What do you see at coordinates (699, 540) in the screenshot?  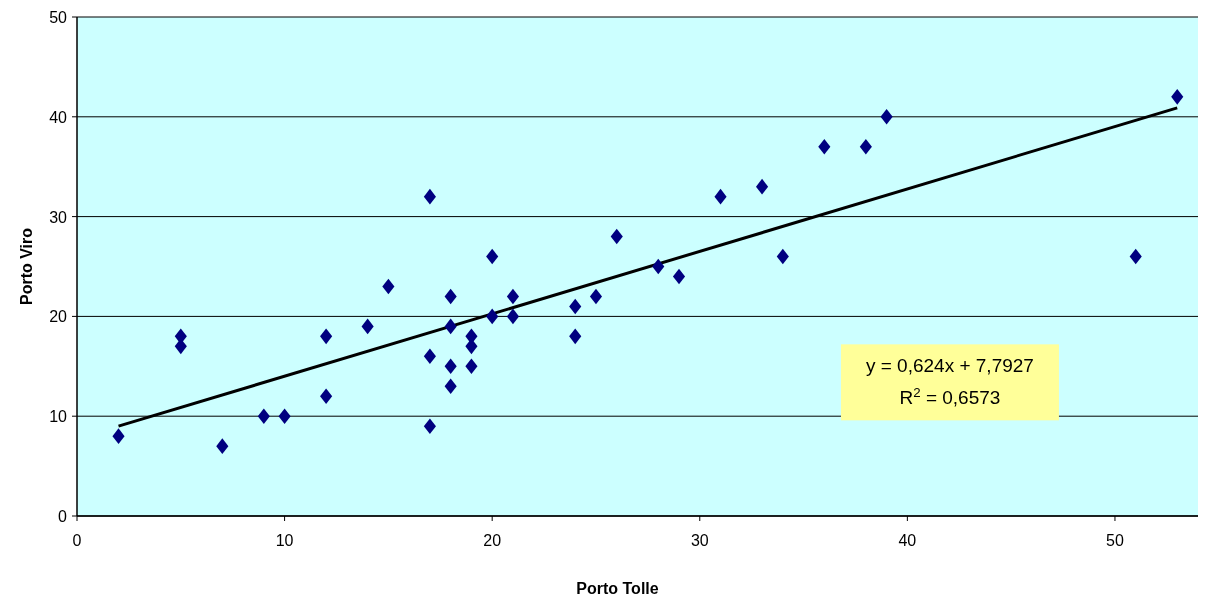 I see `x-tick-label: 30` at bounding box center [699, 540].